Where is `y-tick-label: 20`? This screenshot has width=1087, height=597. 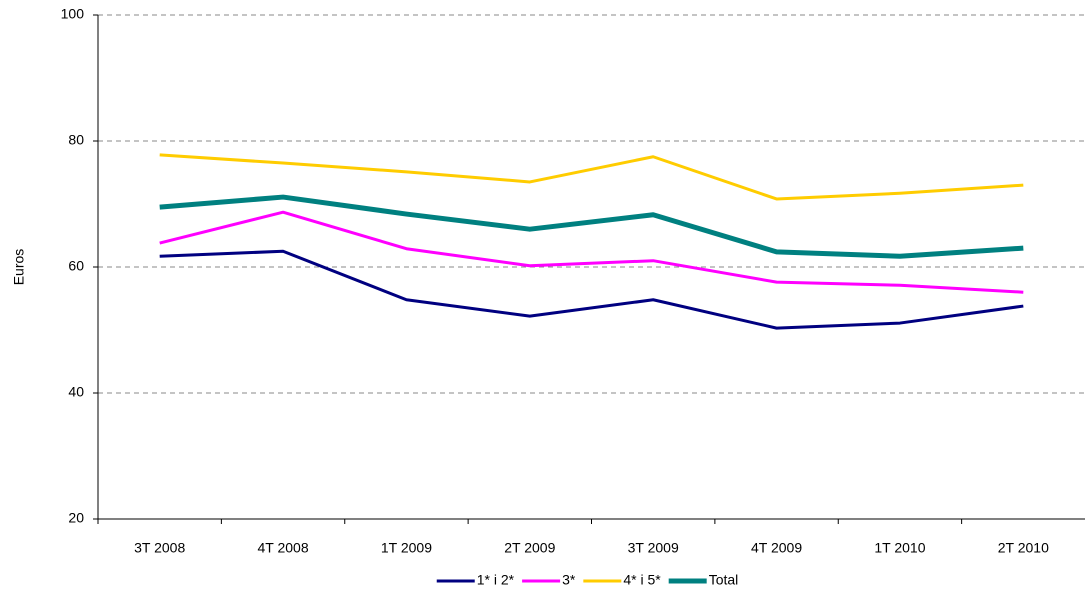
y-tick-label: 20 is located at coordinates (76, 518).